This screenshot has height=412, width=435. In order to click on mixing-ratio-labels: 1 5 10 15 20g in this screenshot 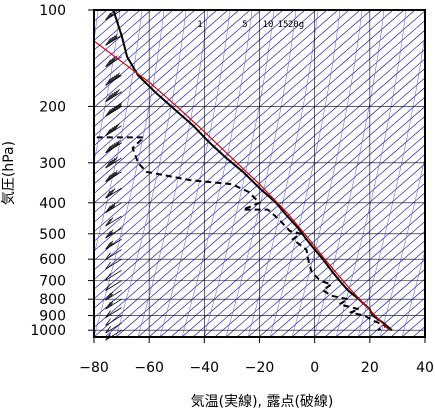, I will do `click(250, 25)`.